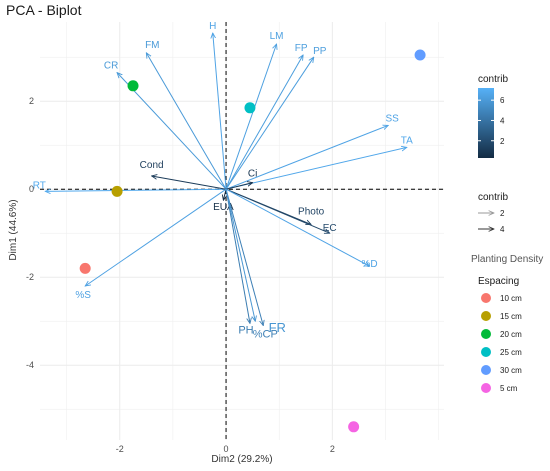 The width and height of the screenshot is (550, 471). I want to click on group-legend-label: 20 cm, so click(511, 334).